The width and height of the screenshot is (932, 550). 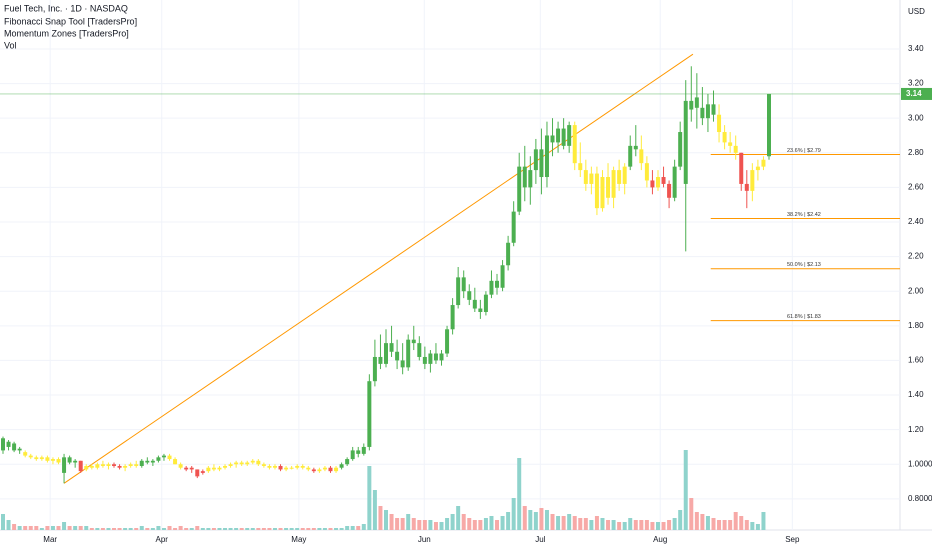 I want to click on last-price-badge, so click(x=916, y=93).